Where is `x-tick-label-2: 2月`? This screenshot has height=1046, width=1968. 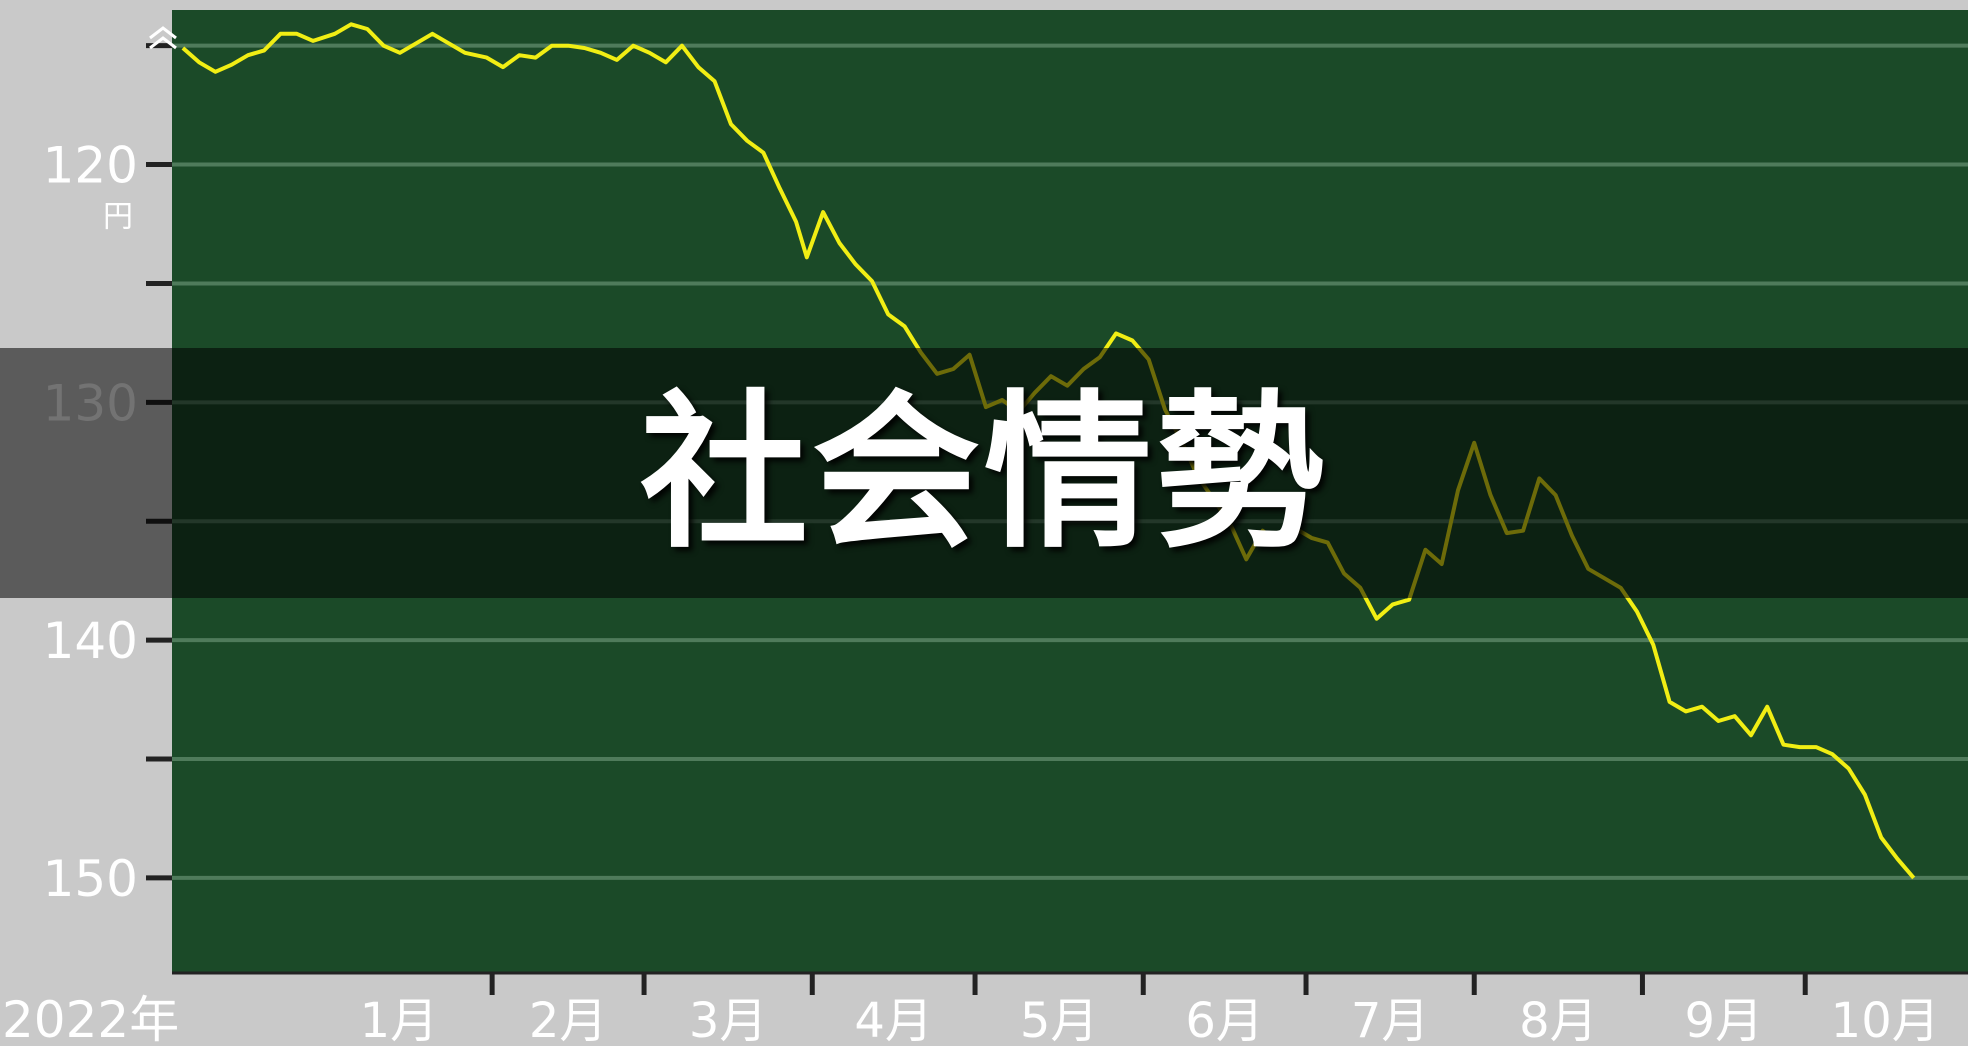 x-tick-label-2: 2月 is located at coordinates (568, 1019).